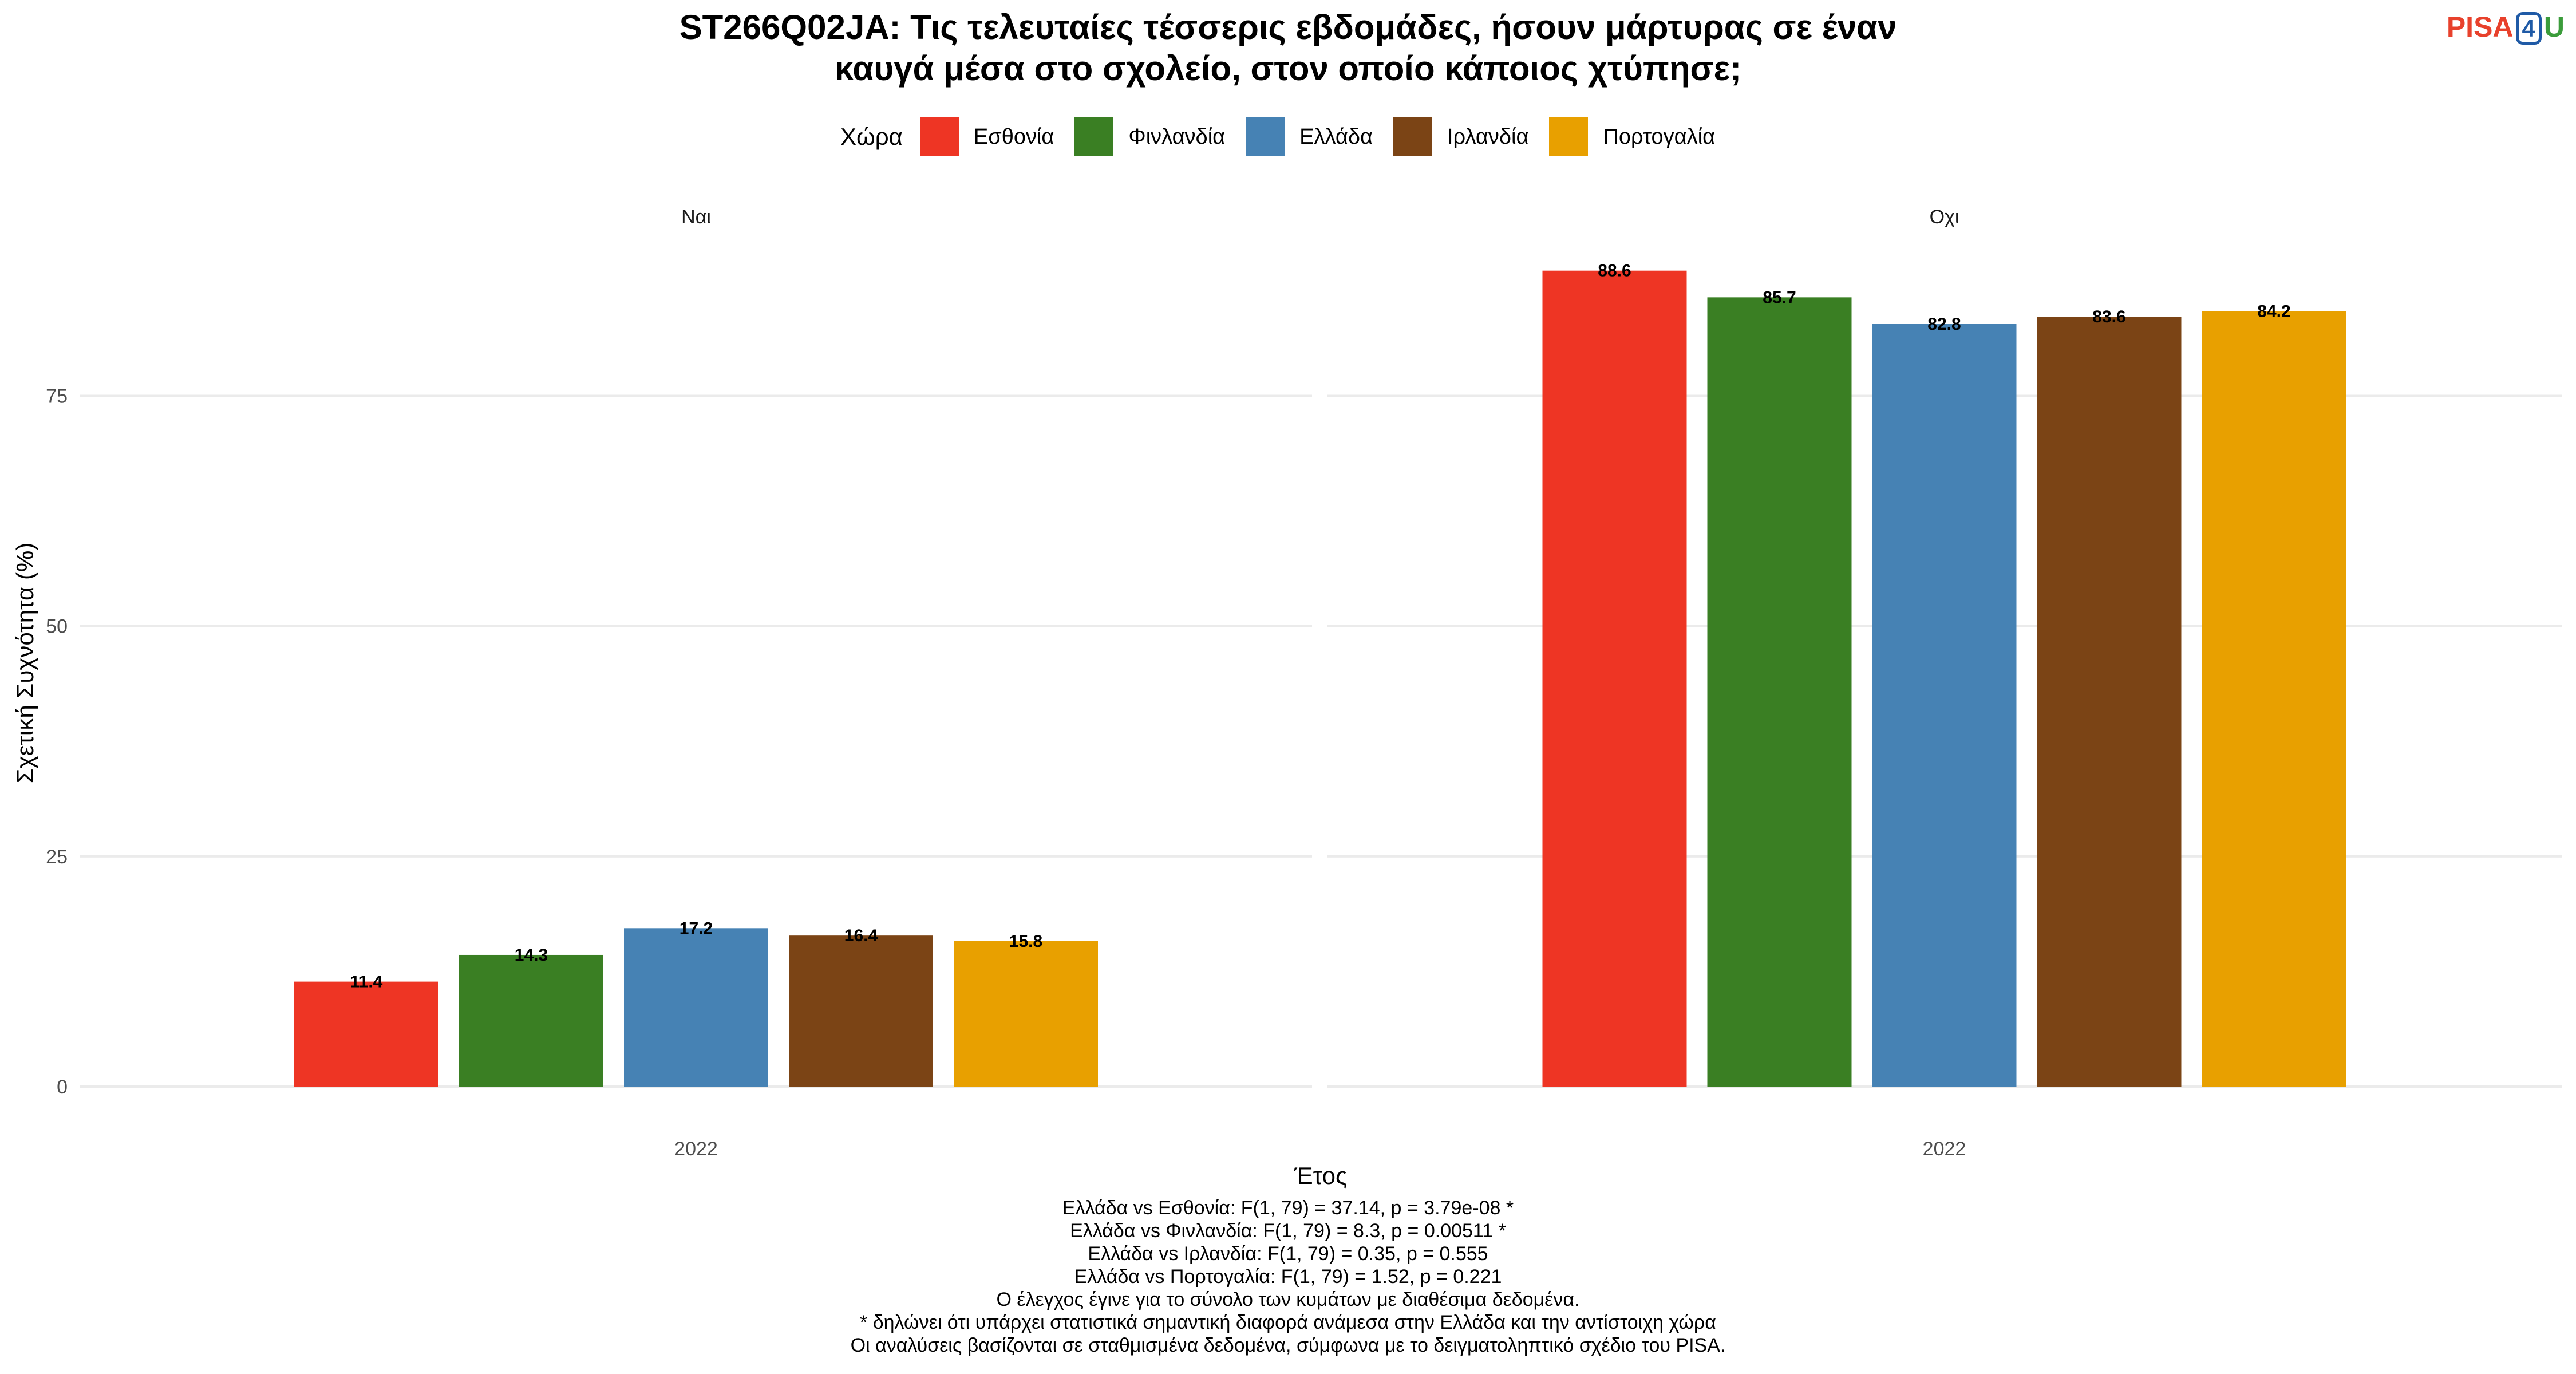 Image resolution: width=2576 pixels, height=1374 pixels. I want to click on logo-text-u: U, so click(2554, 27).